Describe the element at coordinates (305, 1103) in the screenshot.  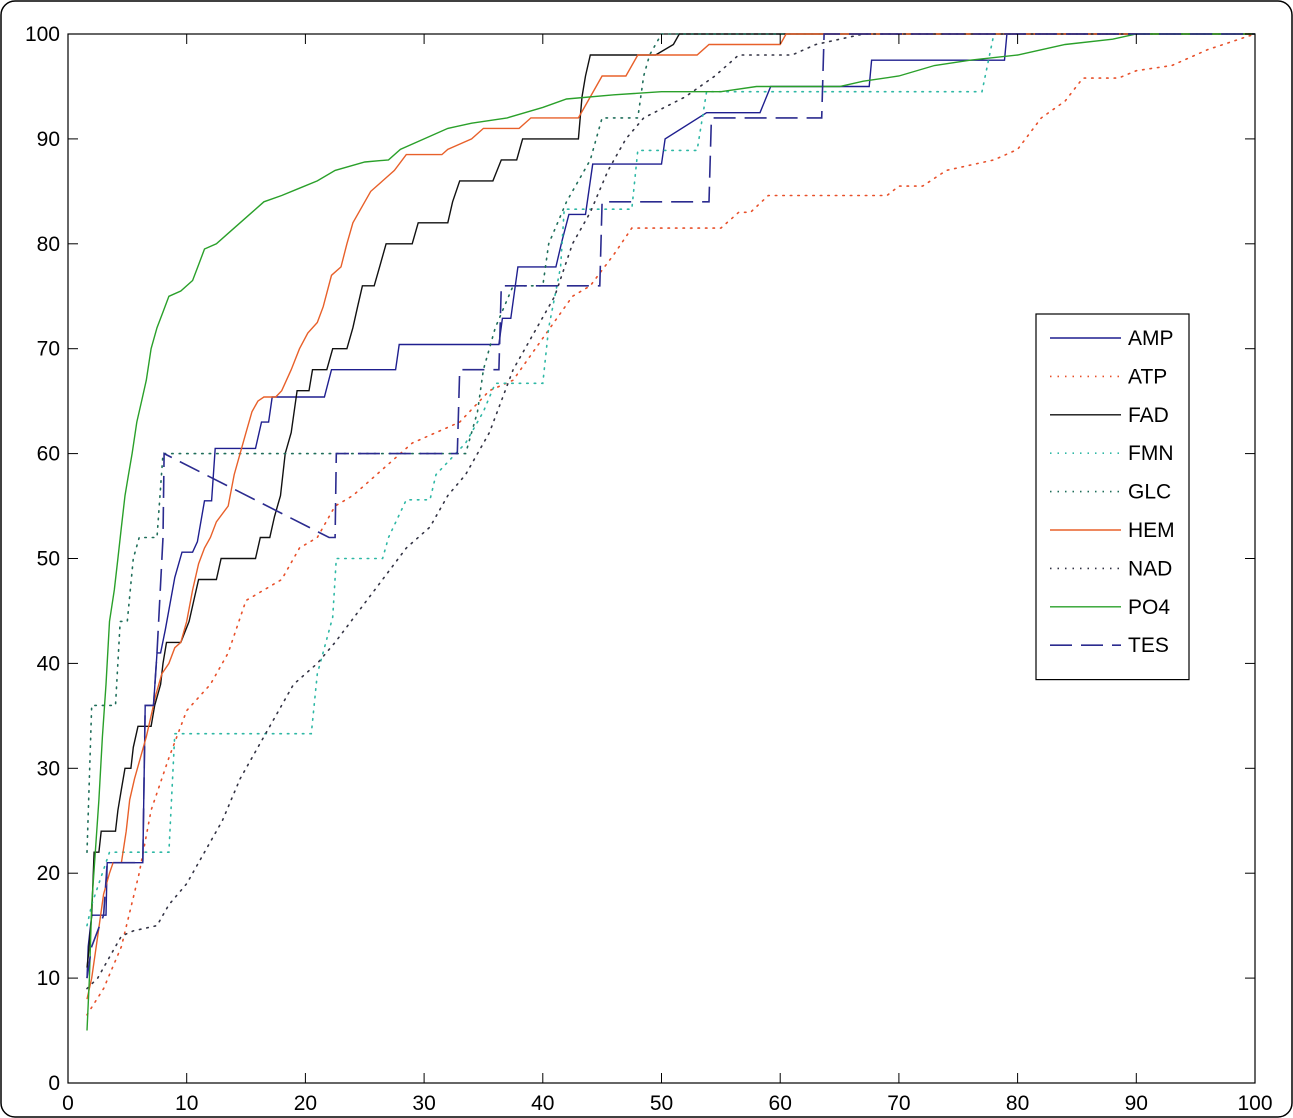
I see `x-tick-label: 20` at that location.